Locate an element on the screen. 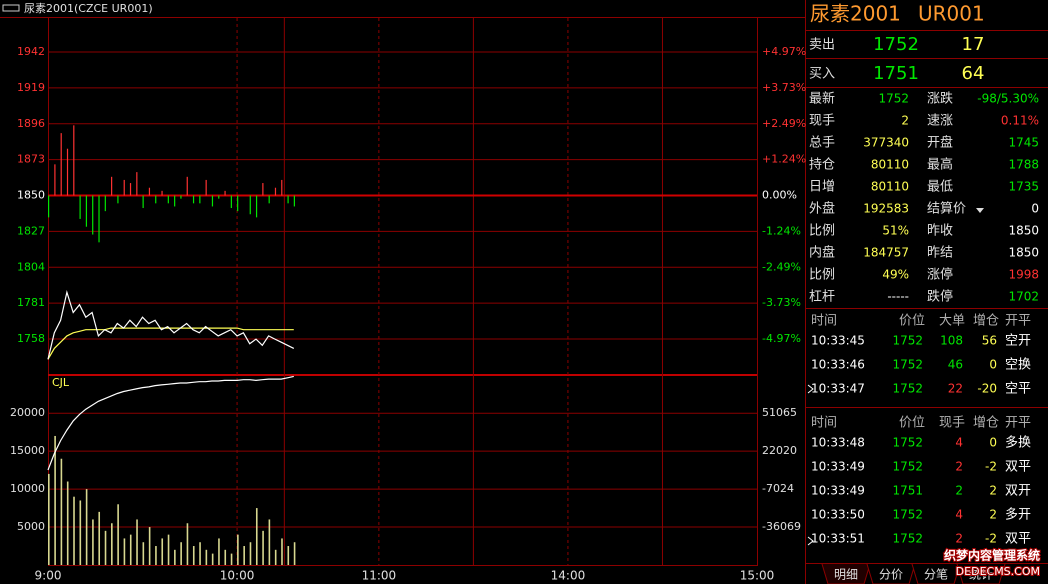 The image size is (1048, 584). dropdown-arrow is located at coordinates (980, 210).